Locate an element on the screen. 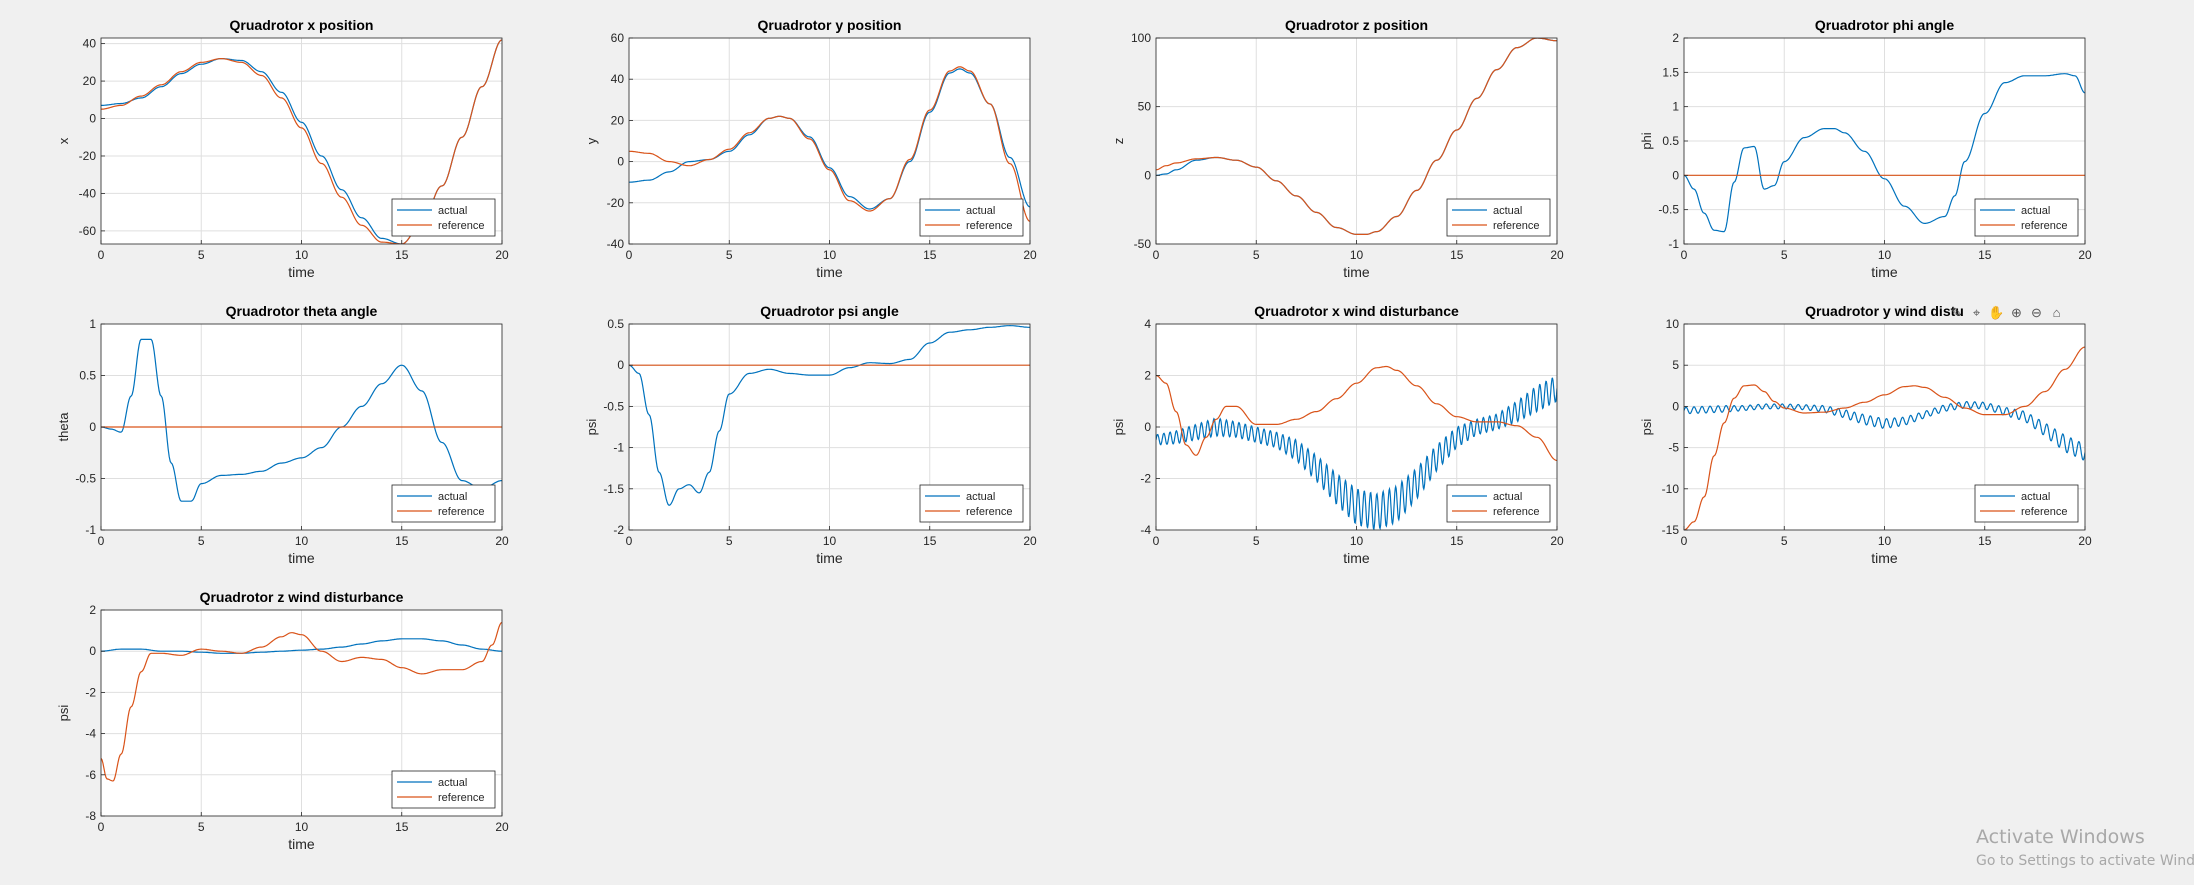 This screenshot has height=885, width=2194. y-tick-label: -8 is located at coordinates (90, 816).